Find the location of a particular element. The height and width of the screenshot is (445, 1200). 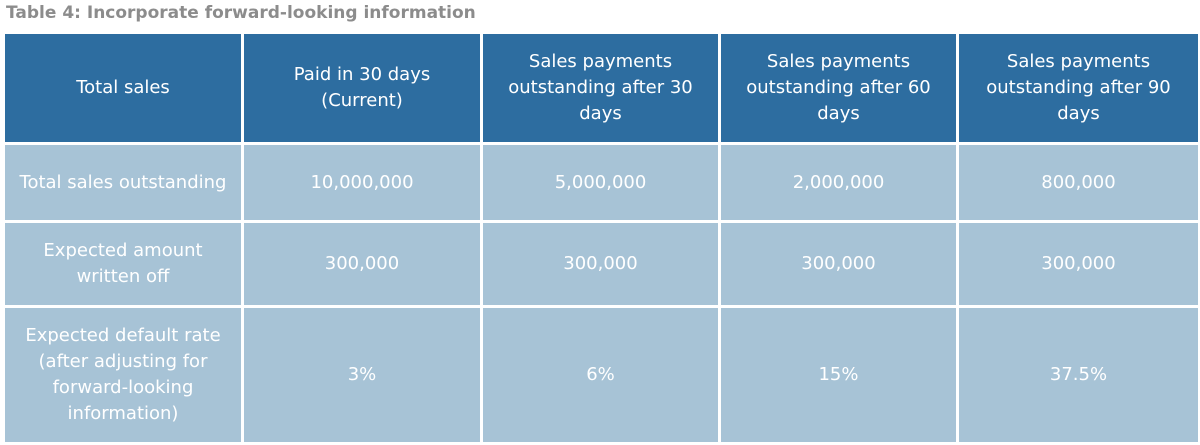

header-outstanding-30-days: Sales payments outstanding after 30 days is located at coordinates (602, 89).